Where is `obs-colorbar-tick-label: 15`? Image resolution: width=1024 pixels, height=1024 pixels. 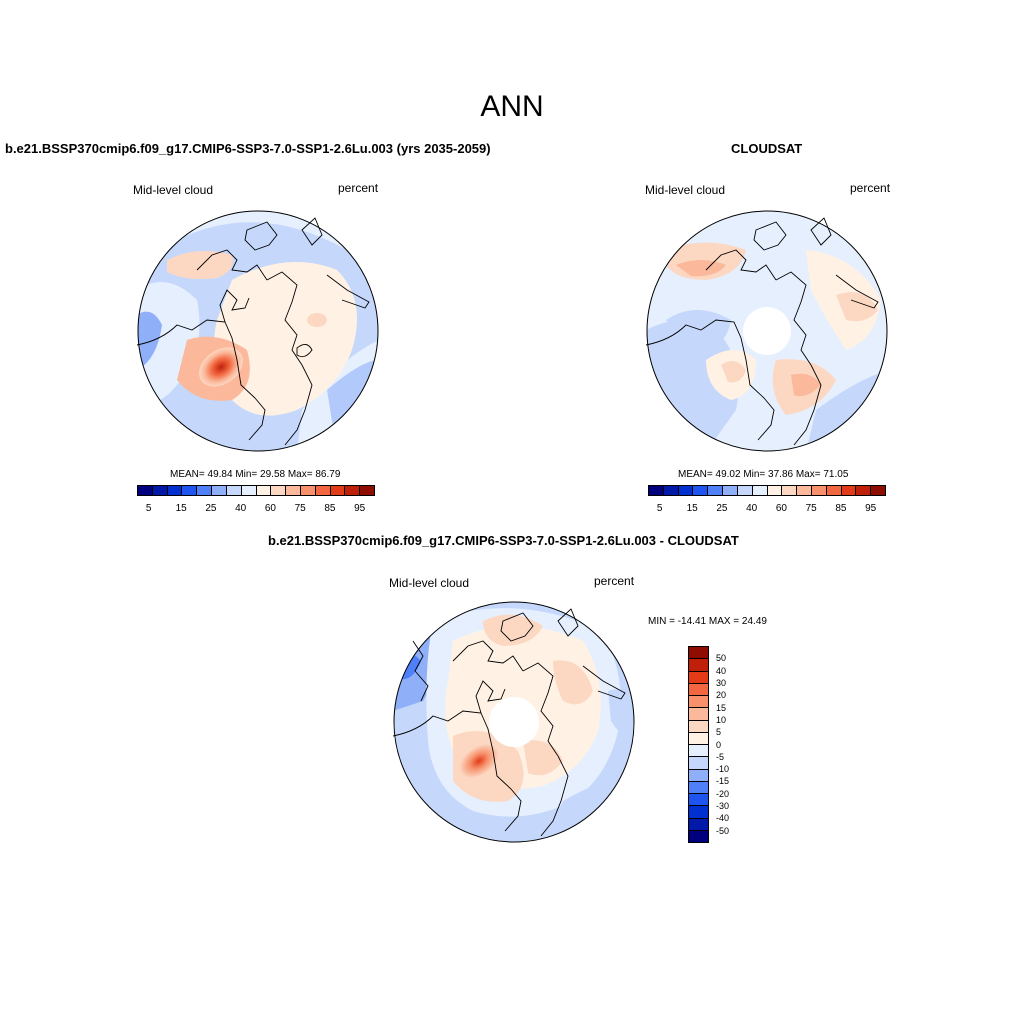
obs-colorbar-tick-label: 15 is located at coordinates (692, 508).